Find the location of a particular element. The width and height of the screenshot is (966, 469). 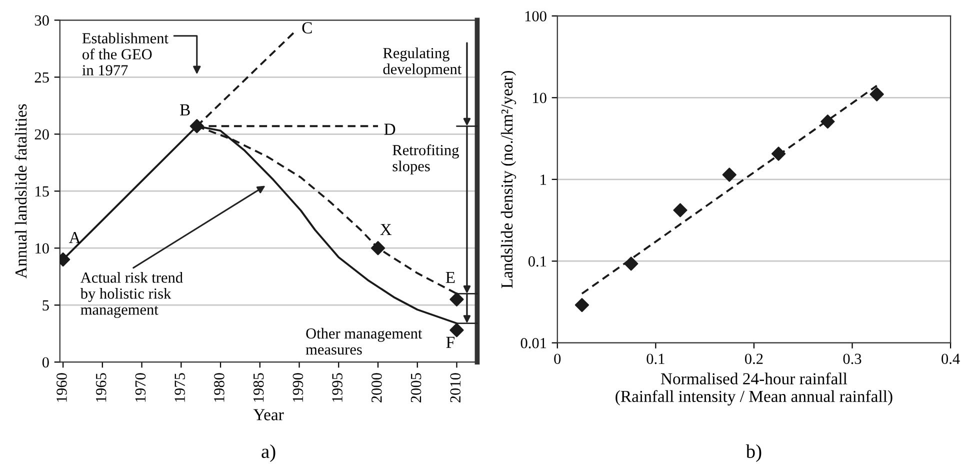

annotation: Establishment of the GEO in 1977 is located at coordinates (125, 54).